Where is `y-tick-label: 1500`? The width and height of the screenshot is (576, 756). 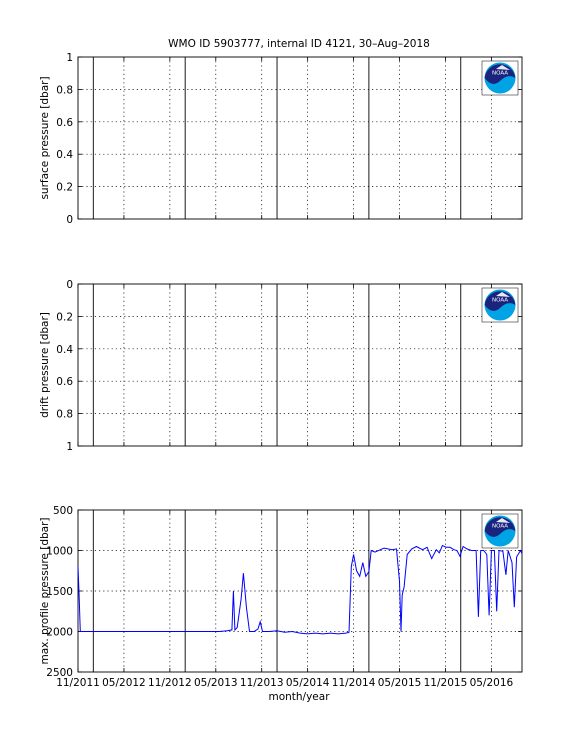 y-tick-label: 1500 is located at coordinates (59, 592).